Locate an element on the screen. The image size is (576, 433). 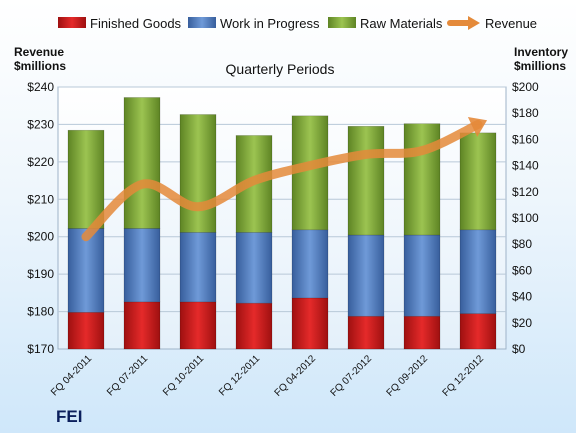
left-tick-label: $190 is located at coordinates (40, 274).